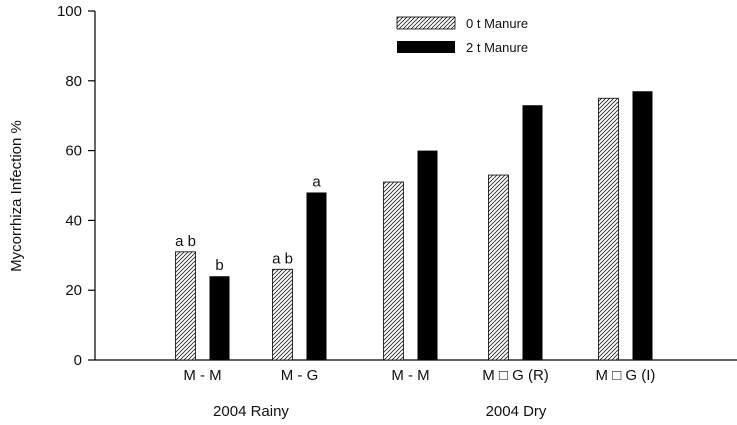 The height and width of the screenshot is (425, 737). What do you see at coordinates (462, 35) in the screenshot?
I see `legend: 0 t Manure 2 t Manure` at bounding box center [462, 35].